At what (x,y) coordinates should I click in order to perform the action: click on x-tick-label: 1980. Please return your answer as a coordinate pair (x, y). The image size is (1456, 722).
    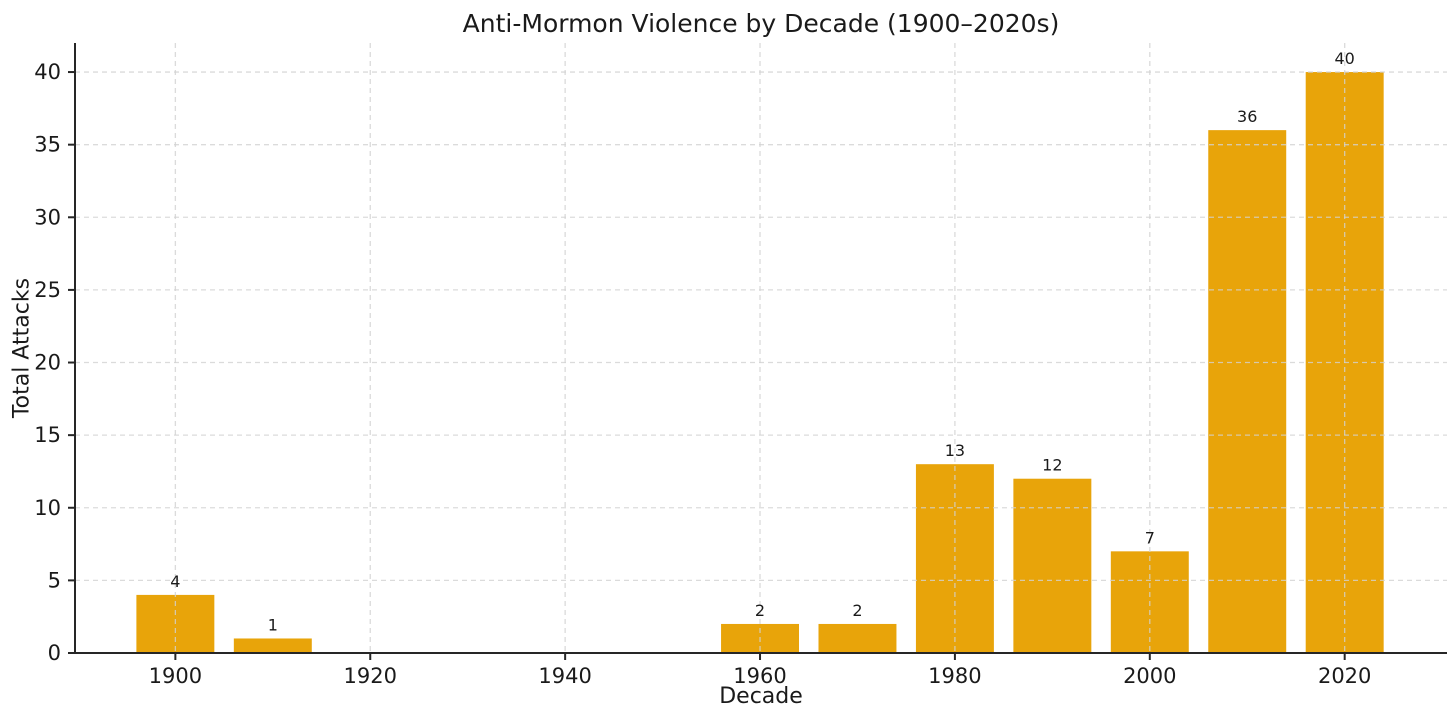
    Looking at the image, I should click on (954, 676).